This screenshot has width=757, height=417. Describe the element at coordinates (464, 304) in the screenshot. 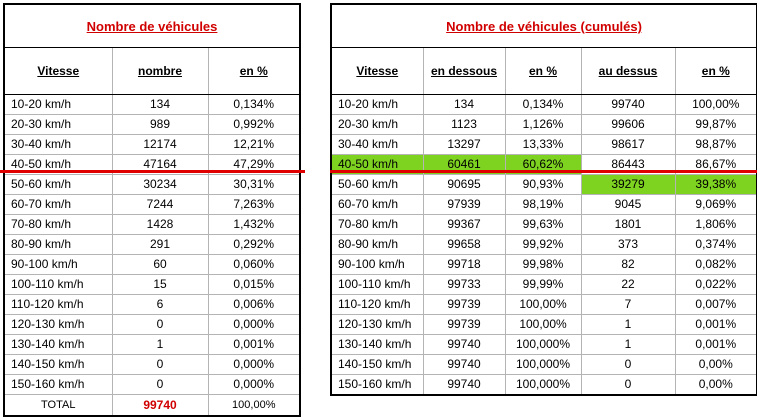

I see `below-count-cell: 99739` at that location.